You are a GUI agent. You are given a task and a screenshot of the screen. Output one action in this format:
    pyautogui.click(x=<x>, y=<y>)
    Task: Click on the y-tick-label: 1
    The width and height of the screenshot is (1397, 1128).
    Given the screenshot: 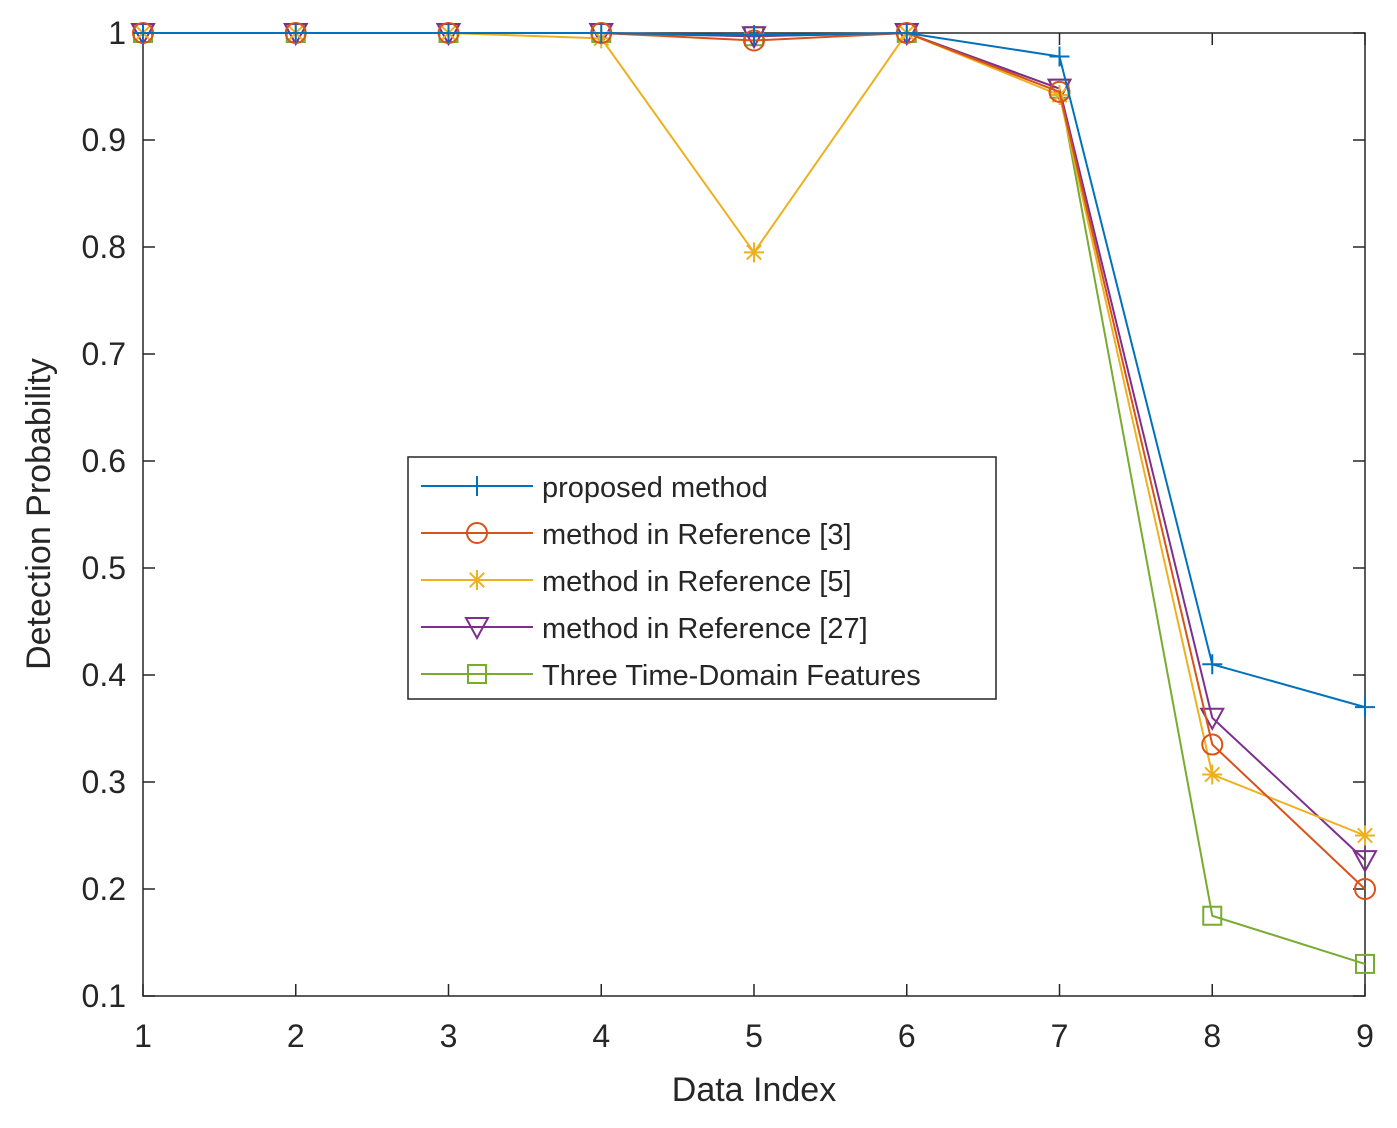 What is the action you would take?
    pyautogui.click(x=117, y=33)
    